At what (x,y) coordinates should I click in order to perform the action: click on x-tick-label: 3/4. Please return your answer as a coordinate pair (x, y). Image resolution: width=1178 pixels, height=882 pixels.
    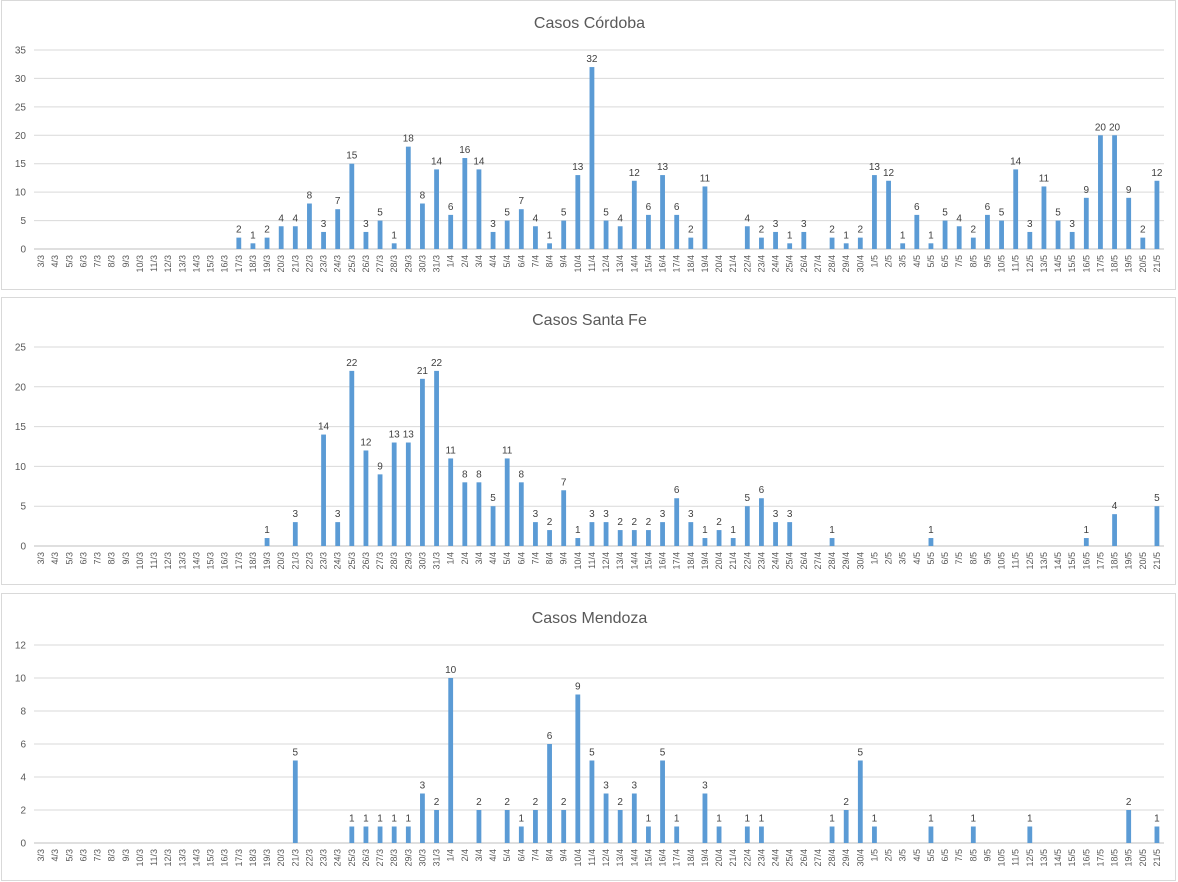
    Looking at the image, I should click on (479, 261).